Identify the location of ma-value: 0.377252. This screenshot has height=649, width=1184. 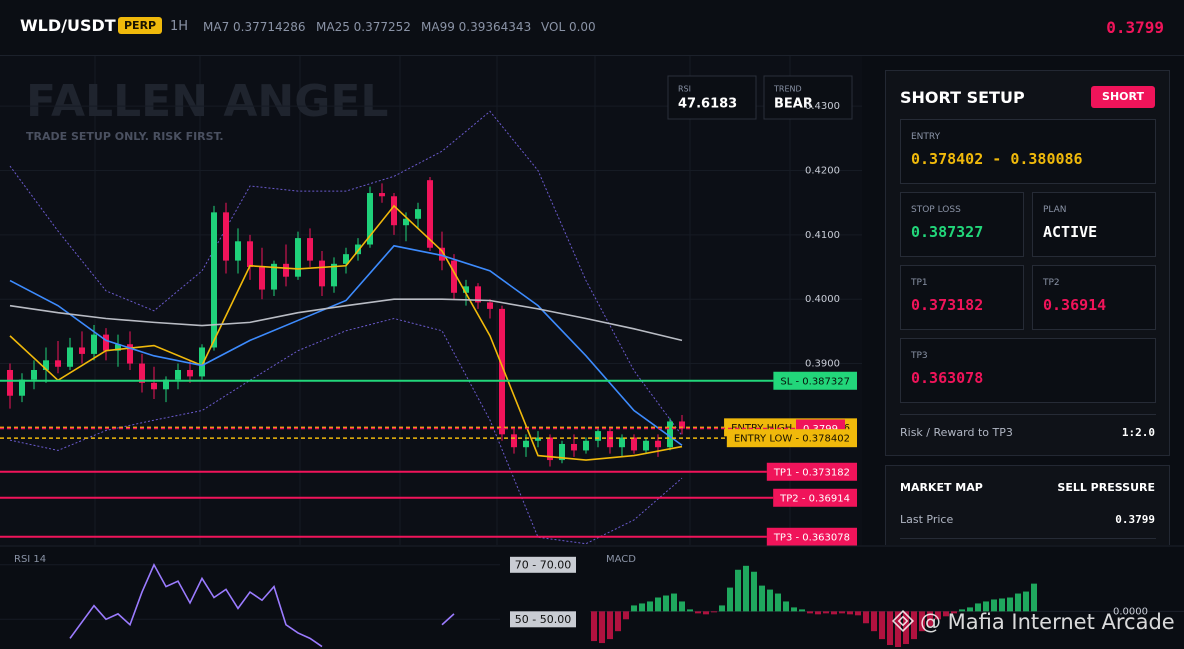
(382, 27).